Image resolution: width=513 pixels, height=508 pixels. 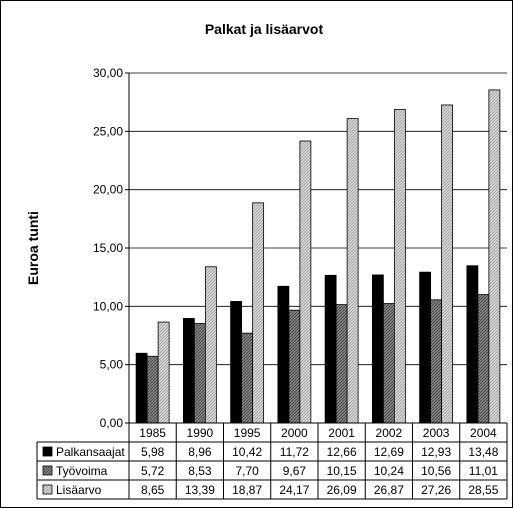 I want to click on chart-title: Palkat ja lisäarvot, so click(x=264, y=29).